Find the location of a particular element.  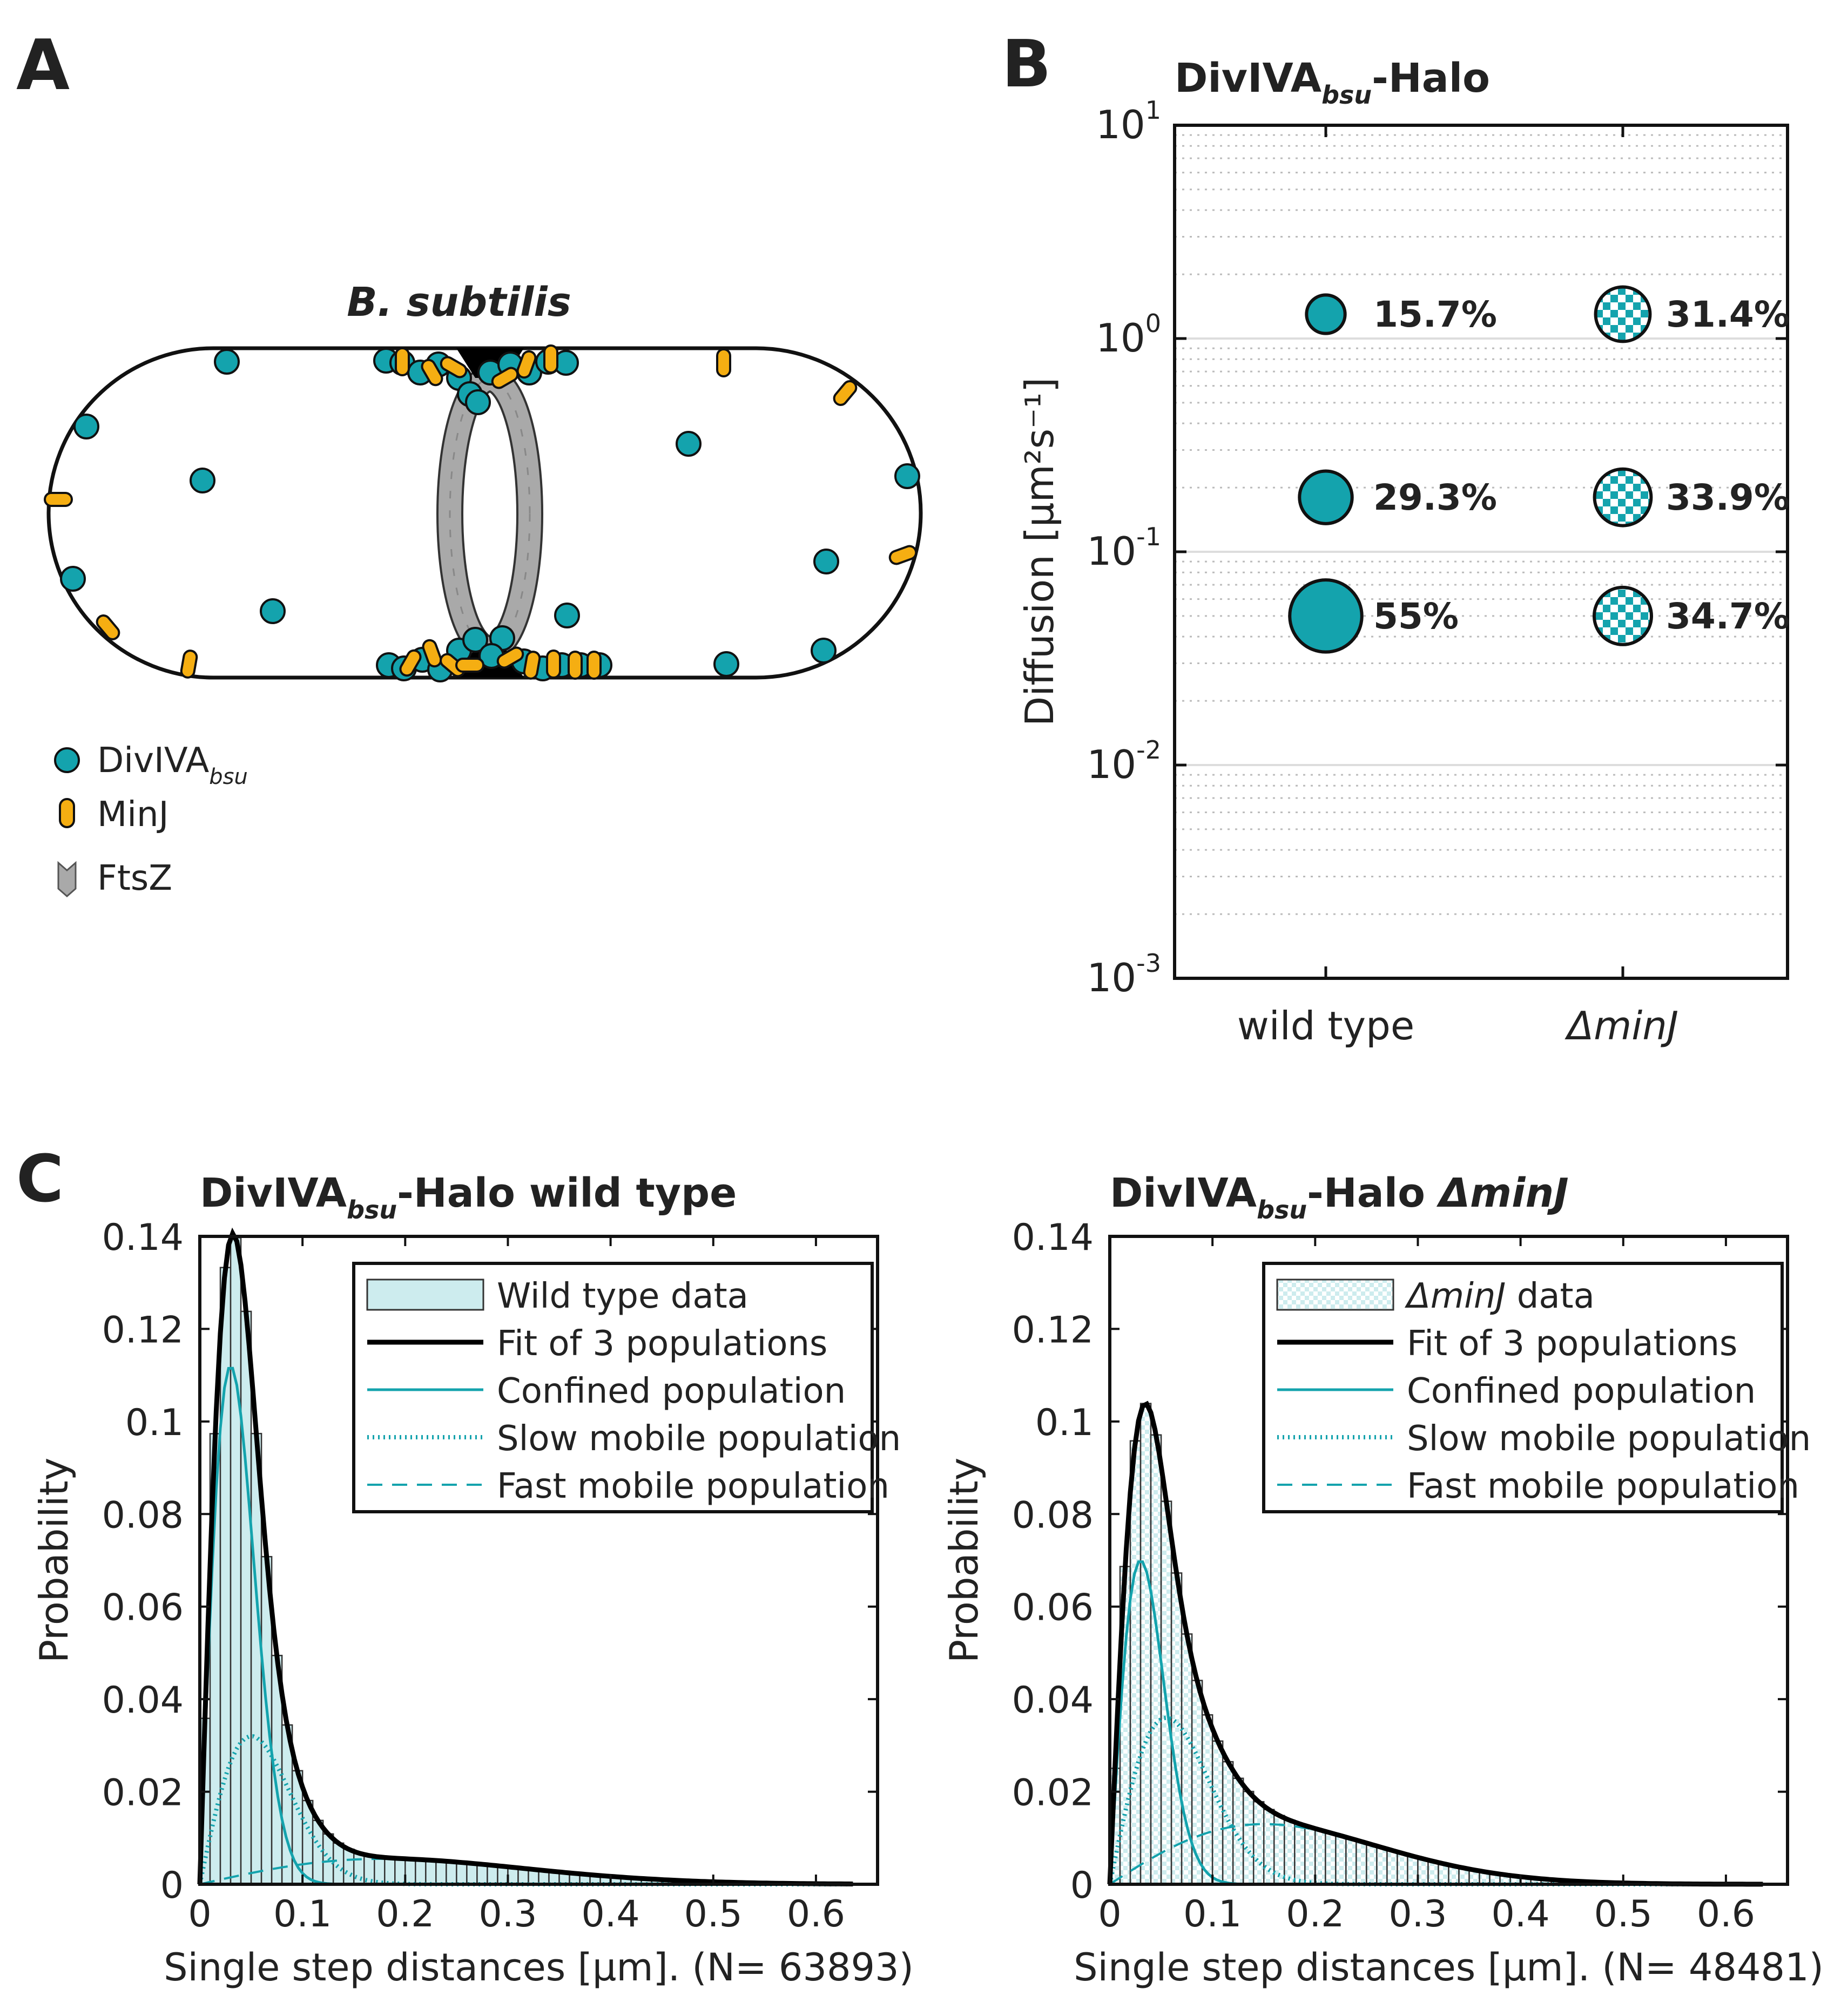

legend-ftsz-label: FtsZ is located at coordinates (134, 878).